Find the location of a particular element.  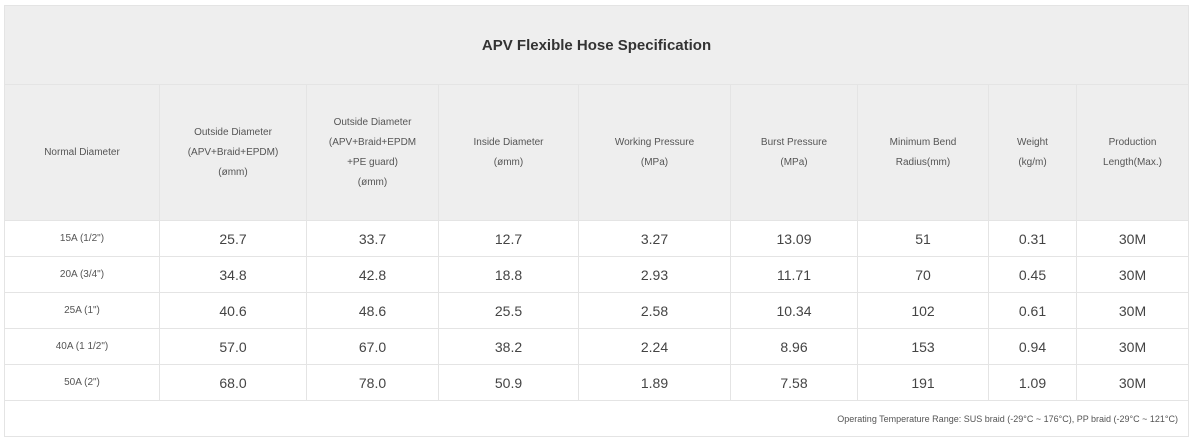

header-burst-pressure: Burst Pressure (MPa) is located at coordinates (794, 152).